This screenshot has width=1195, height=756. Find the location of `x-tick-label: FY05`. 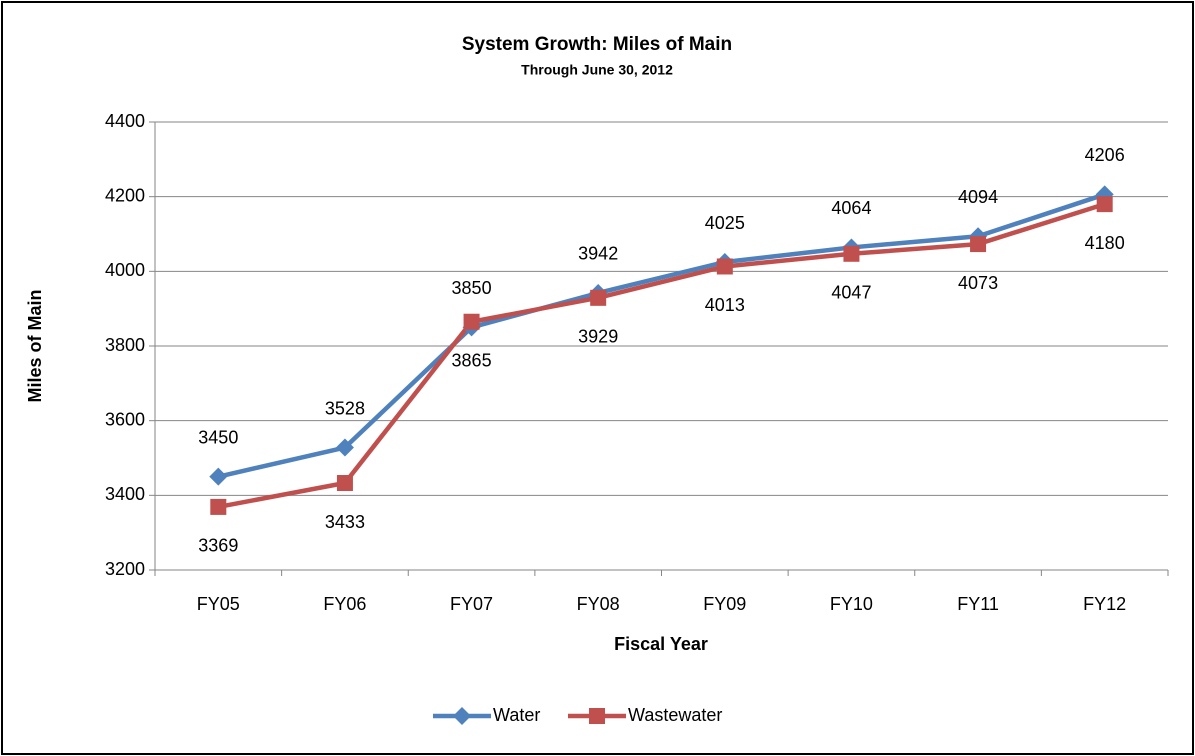

x-tick-label: FY05 is located at coordinates (218, 604).